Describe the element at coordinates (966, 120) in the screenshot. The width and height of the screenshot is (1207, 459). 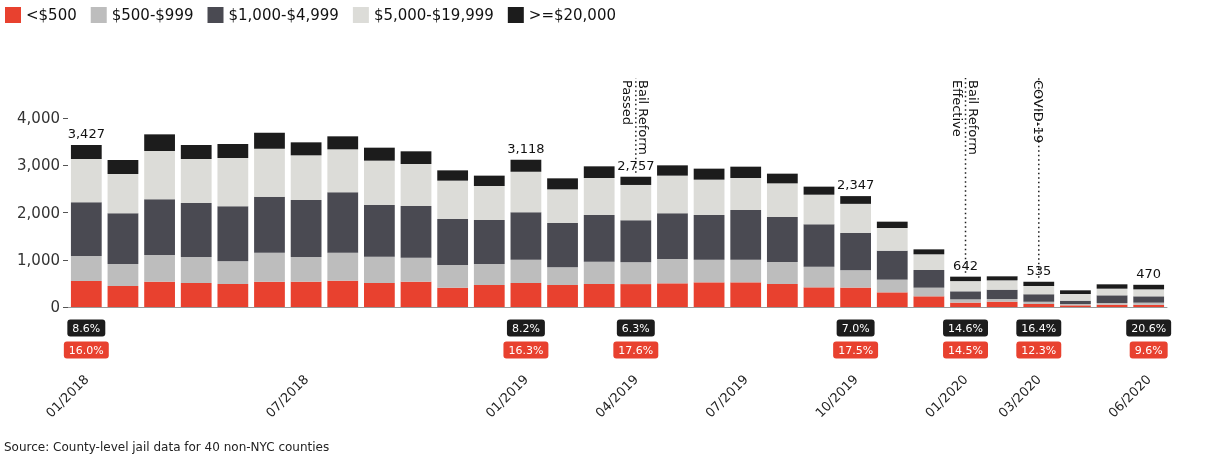
I see `ref-line-label: Bail Reform Effective` at that location.